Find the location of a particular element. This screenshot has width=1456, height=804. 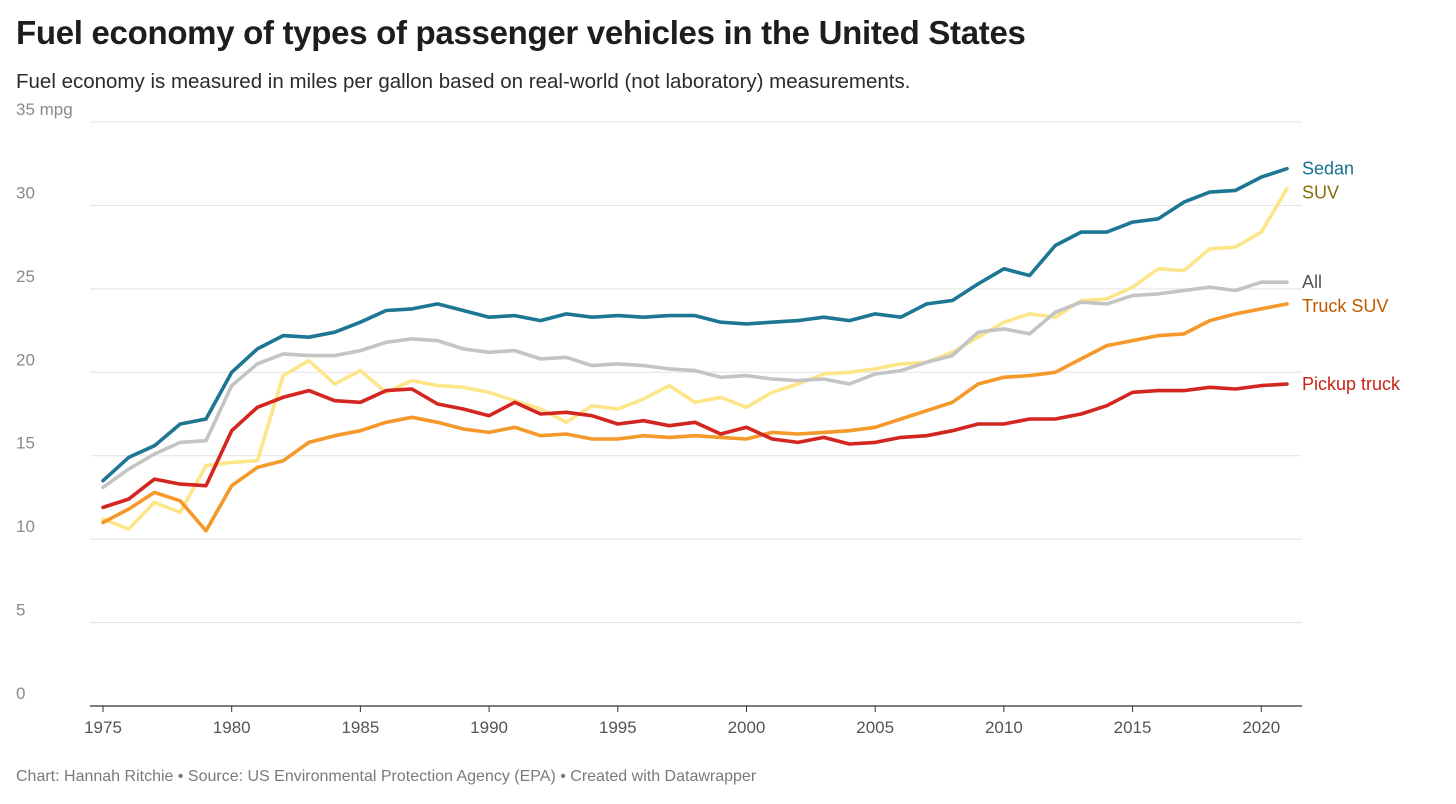

y-tick-label-15: 15 is located at coordinates (25, 443).